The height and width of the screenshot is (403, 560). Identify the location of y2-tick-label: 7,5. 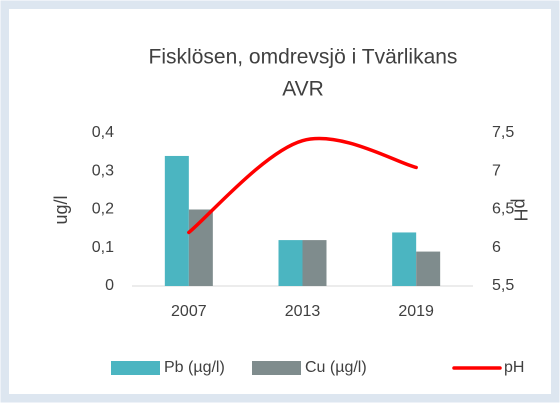
(503, 132).